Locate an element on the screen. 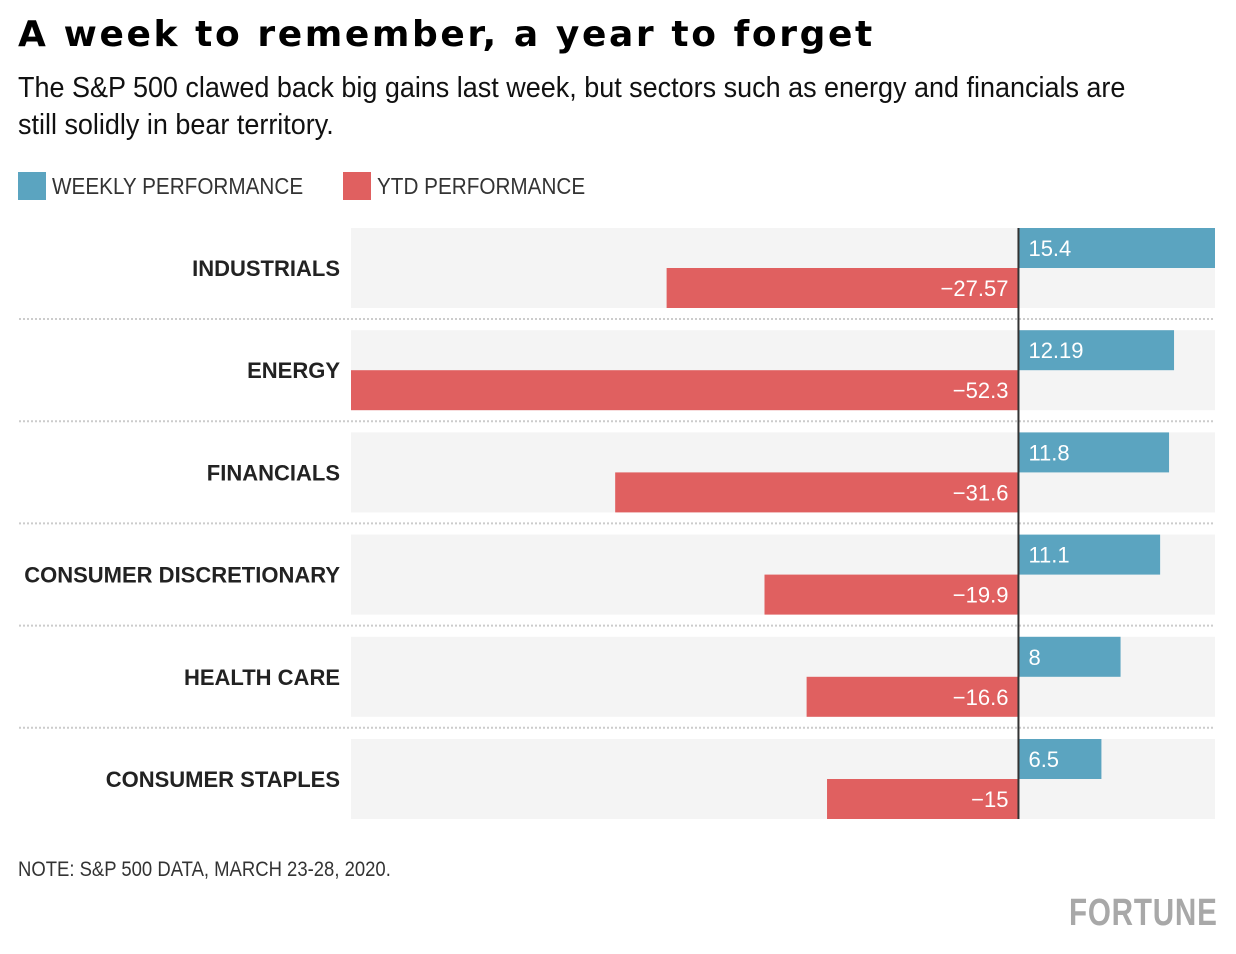  chart-title: A week to remember, a year to forget is located at coordinates (446, 34).